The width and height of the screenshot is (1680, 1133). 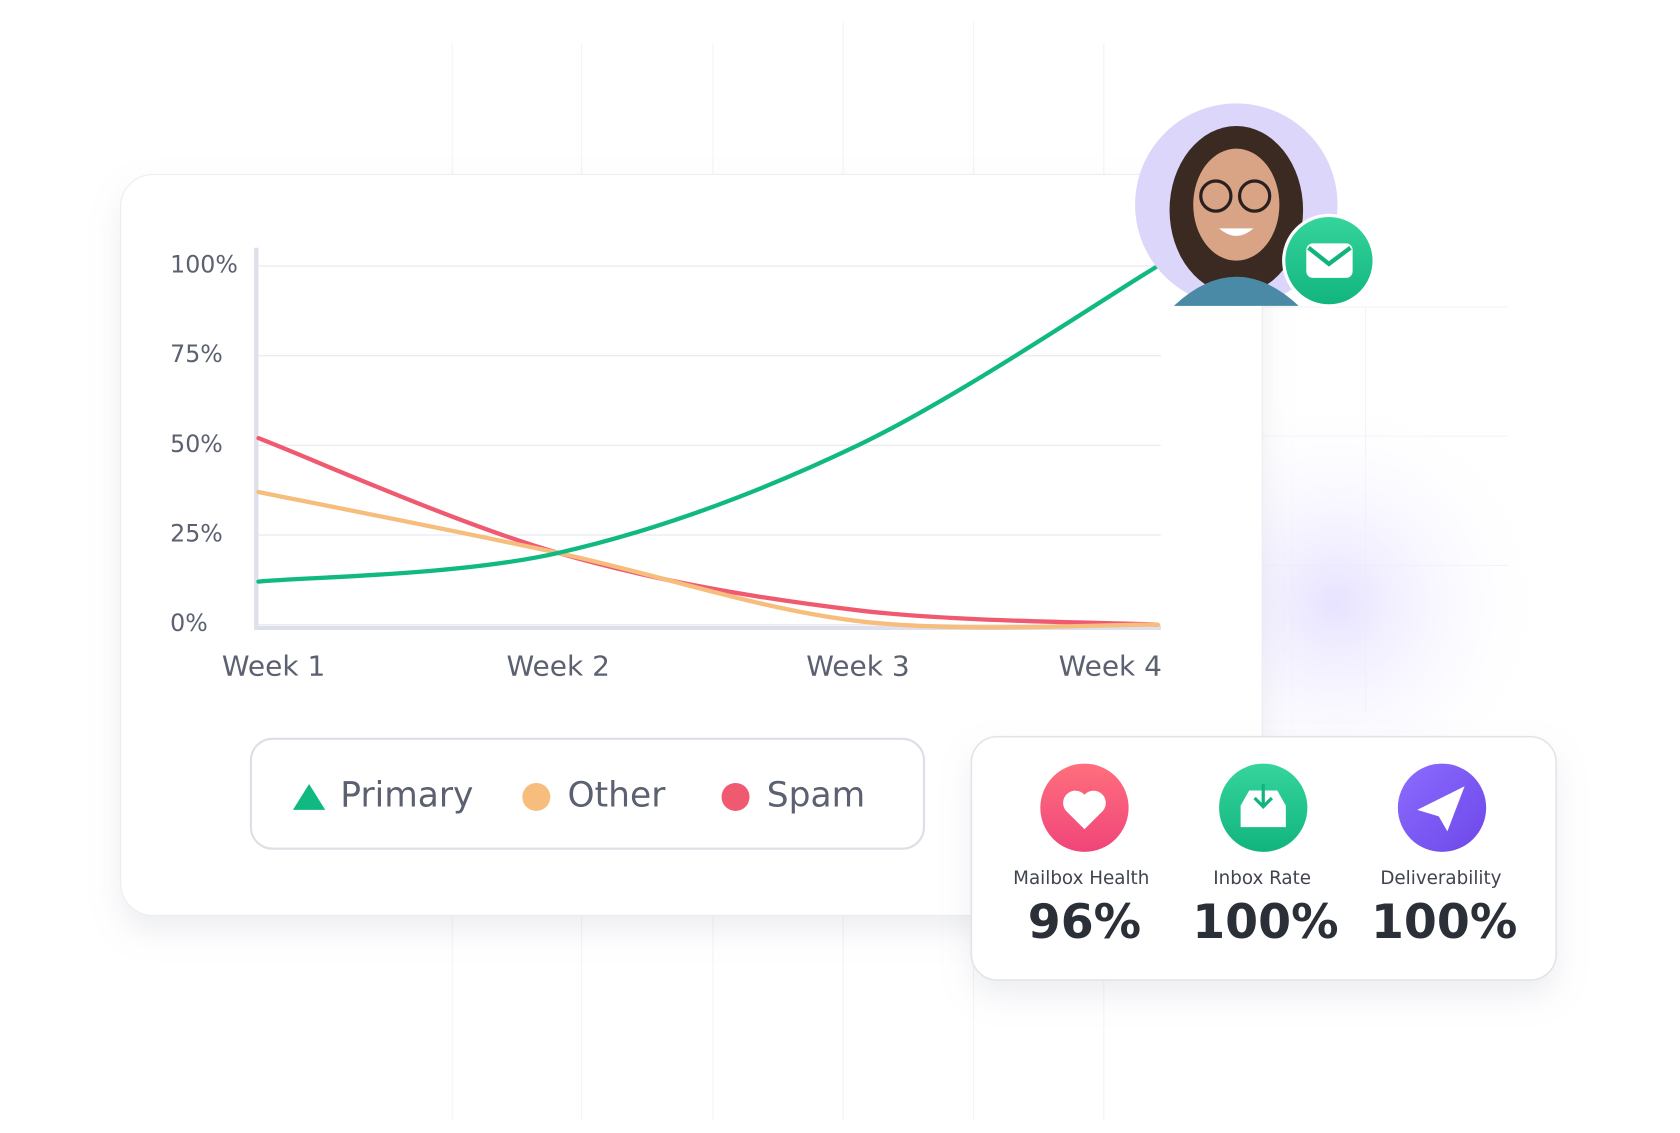 I want to click on y-tick-label: 100%, so click(x=204, y=265).